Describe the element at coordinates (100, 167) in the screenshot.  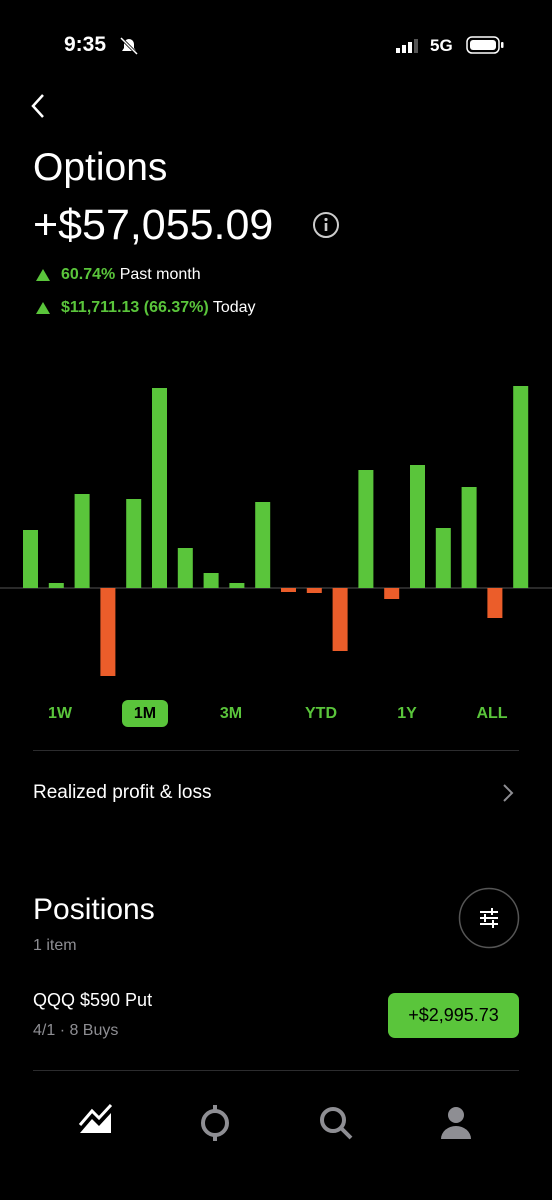
I see `page-title: Options` at that location.